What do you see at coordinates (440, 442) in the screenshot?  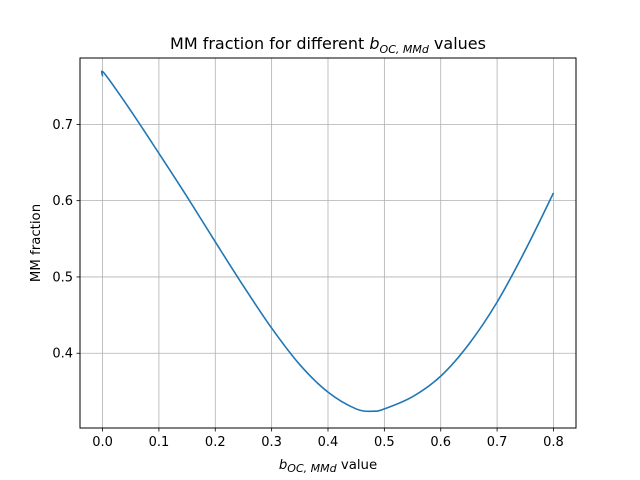 I see `x-tick-label: 0.6` at bounding box center [440, 442].